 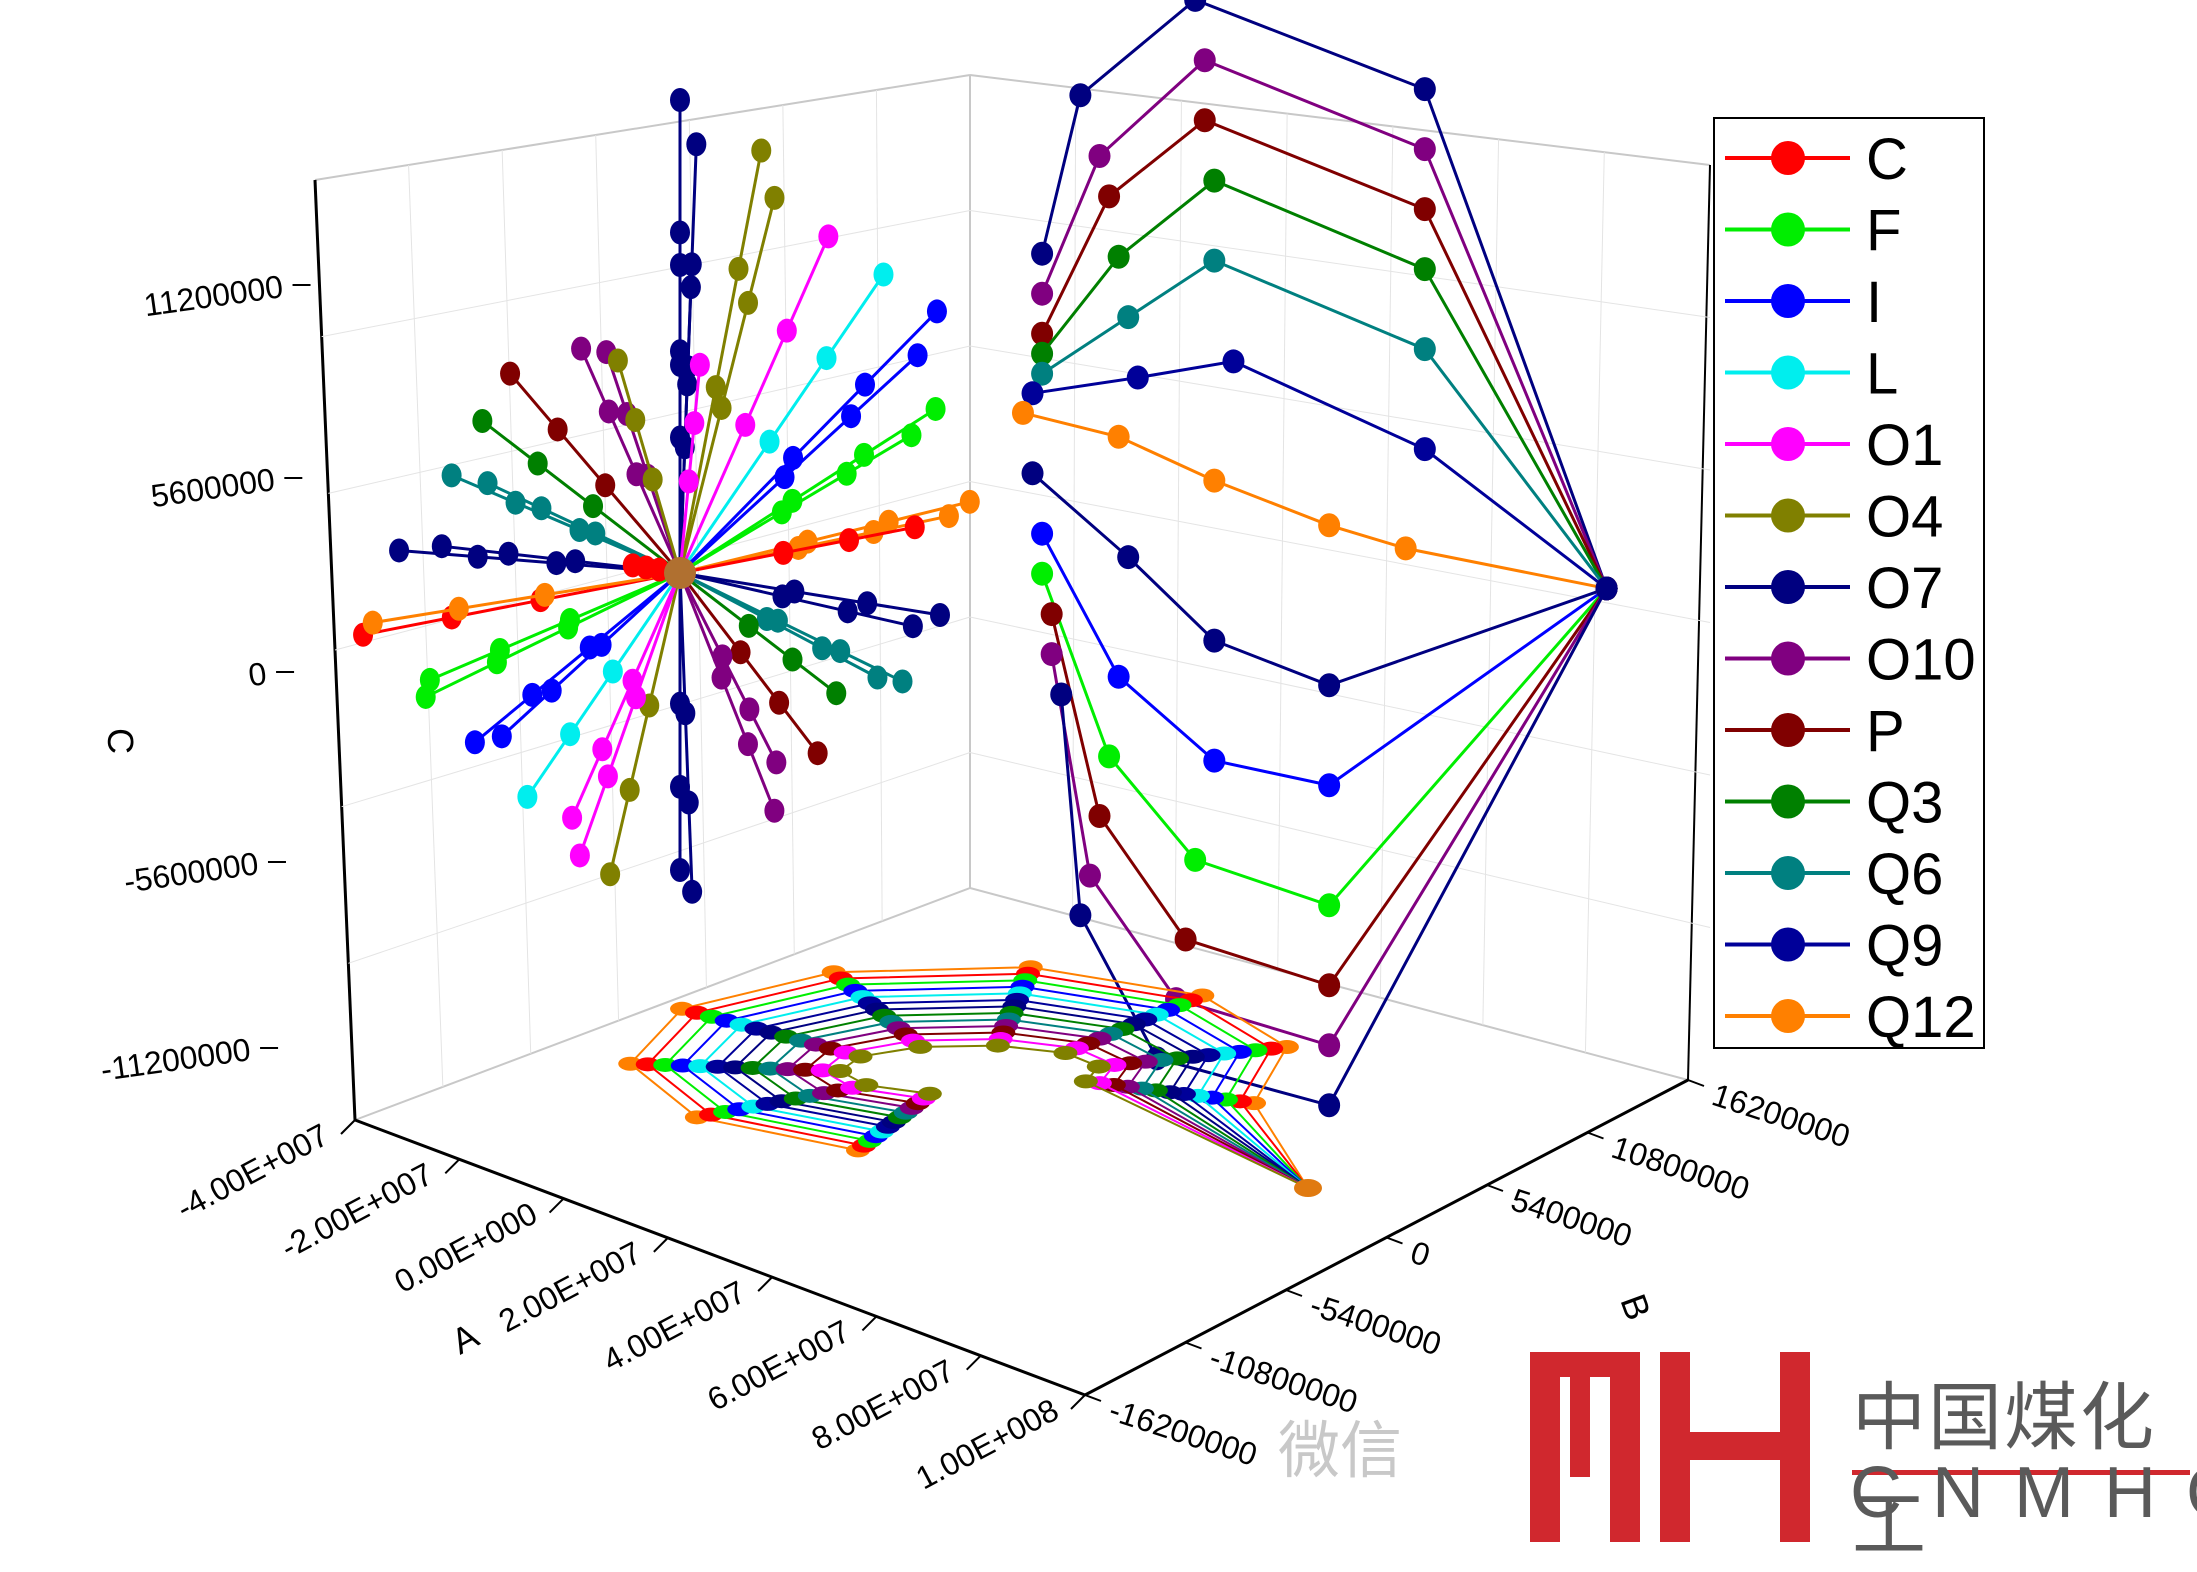 What do you see at coordinates (1874, 302) in the screenshot?
I see `legend-label: I` at bounding box center [1874, 302].